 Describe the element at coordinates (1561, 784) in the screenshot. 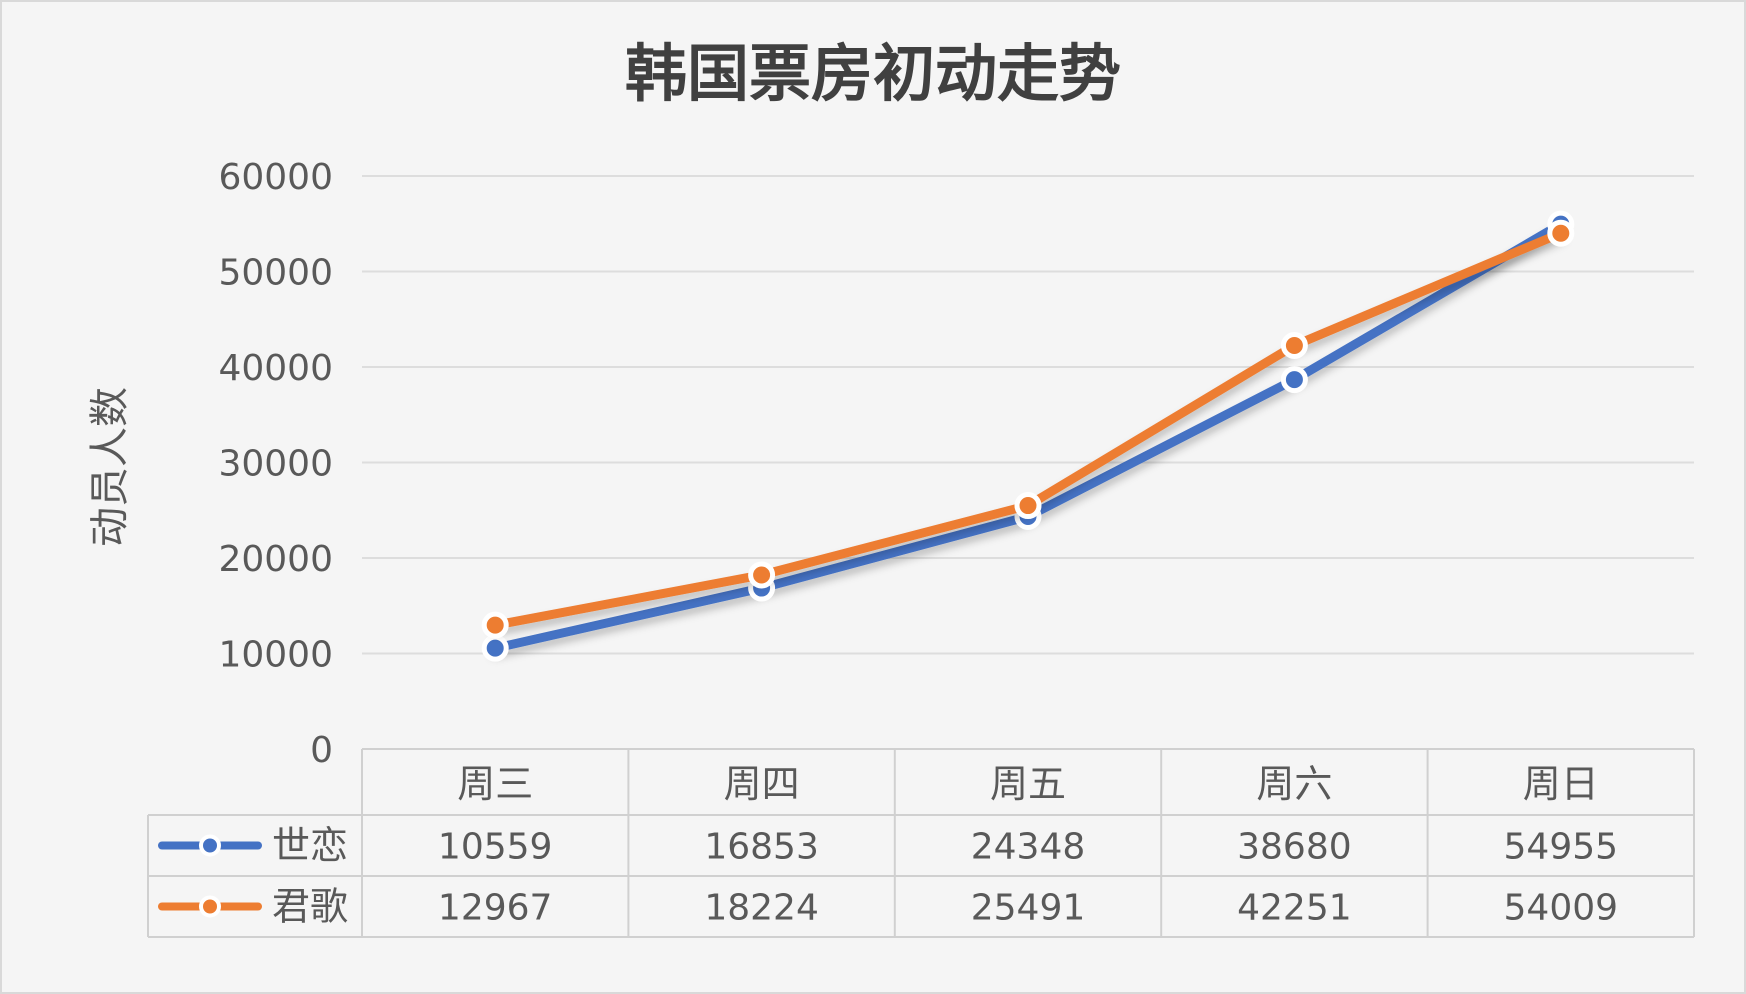

I see `category-label: 周日` at that location.